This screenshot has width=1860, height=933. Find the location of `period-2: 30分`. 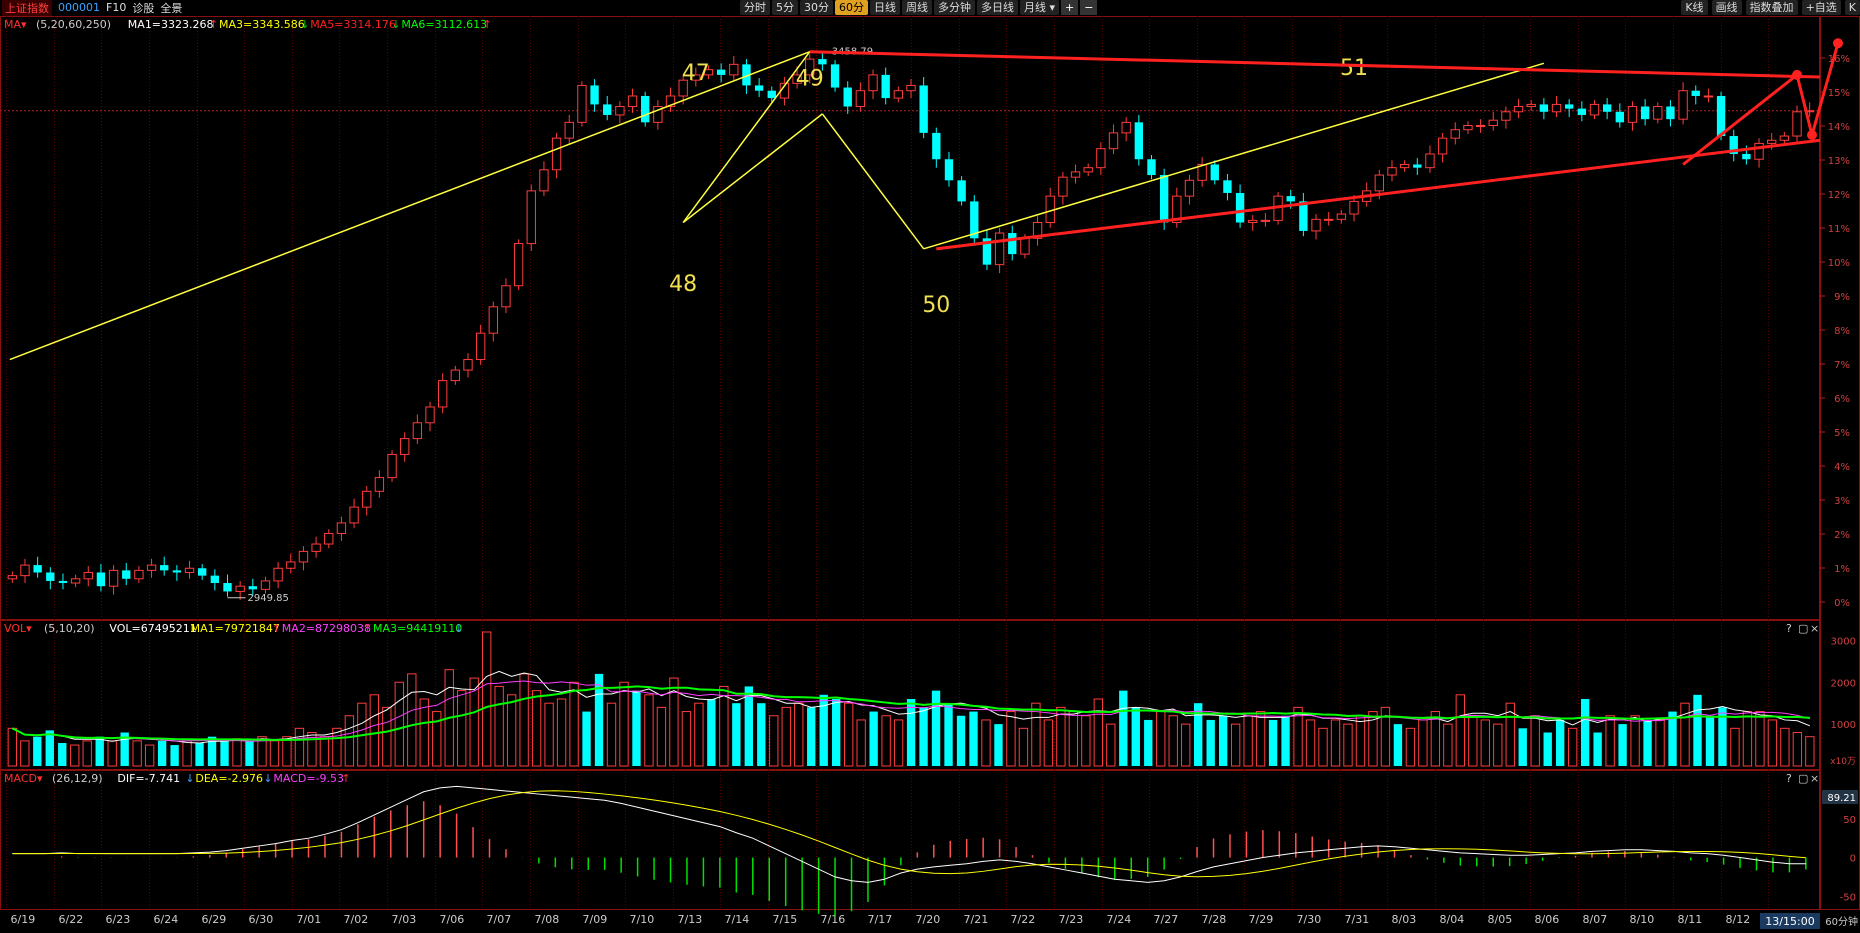

period-2: 30分 is located at coordinates (816, 7).